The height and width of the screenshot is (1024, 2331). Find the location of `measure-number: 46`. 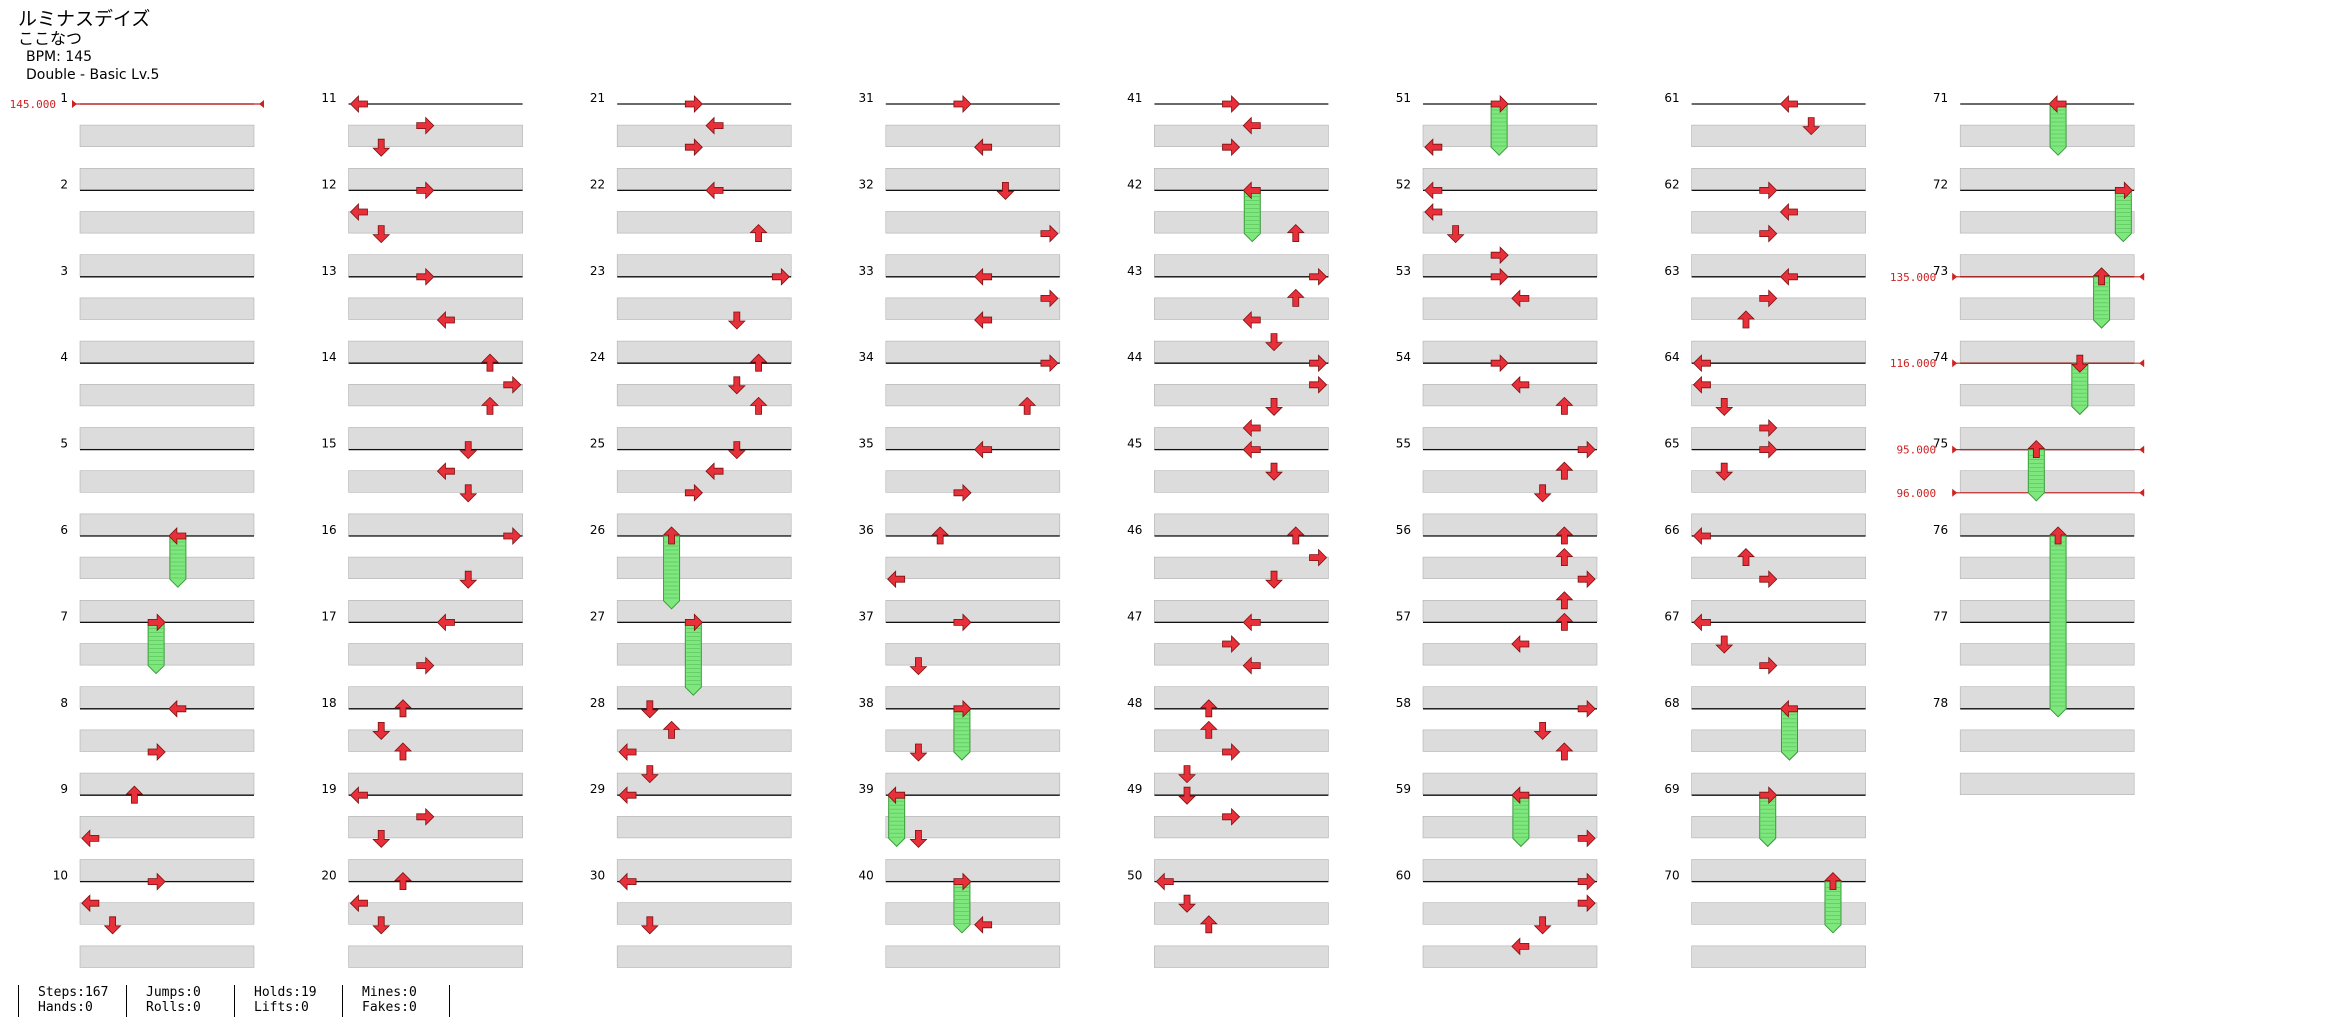

measure-number: 46 is located at coordinates (1134, 530).